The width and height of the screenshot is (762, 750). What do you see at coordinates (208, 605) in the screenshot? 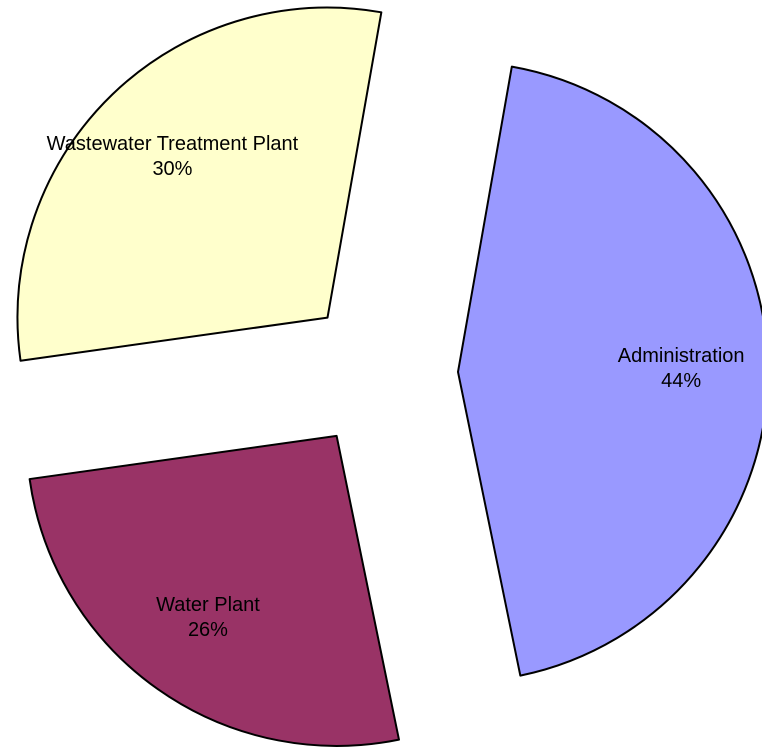
I see `slice-name: Water Plant` at bounding box center [208, 605].